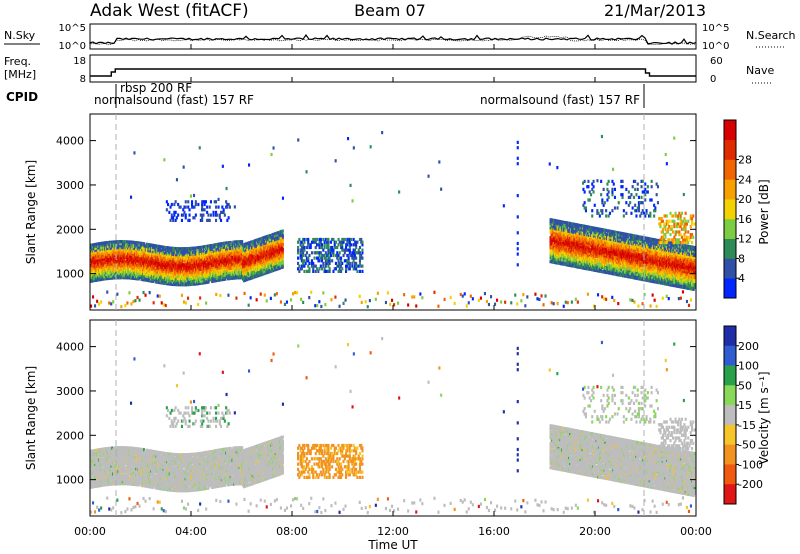 This screenshot has height=554, width=800. I want to click on cpid-program-1: normalsound (fast) 157 RF, so click(174, 100).